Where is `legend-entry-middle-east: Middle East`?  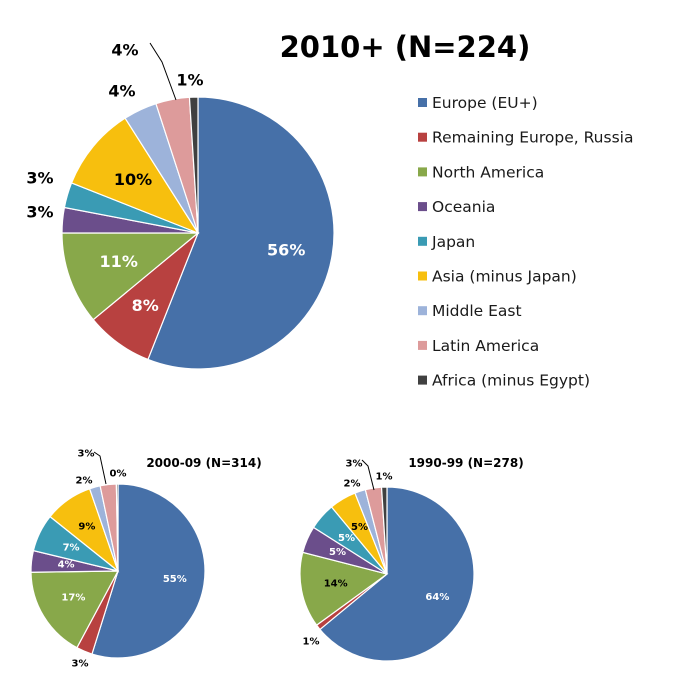
legend-entry-middle-east: Middle East is located at coordinates (477, 311).